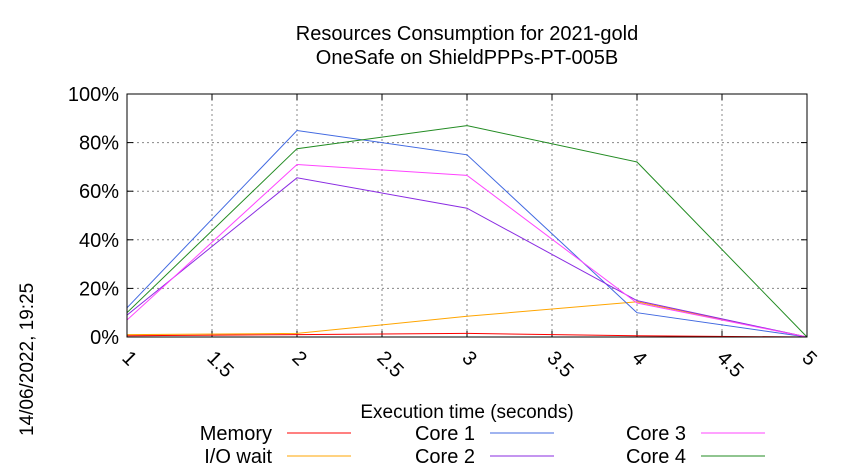 The height and width of the screenshot is (475, 850). I want to click on x-tick-label: 1, so click(128, 358).